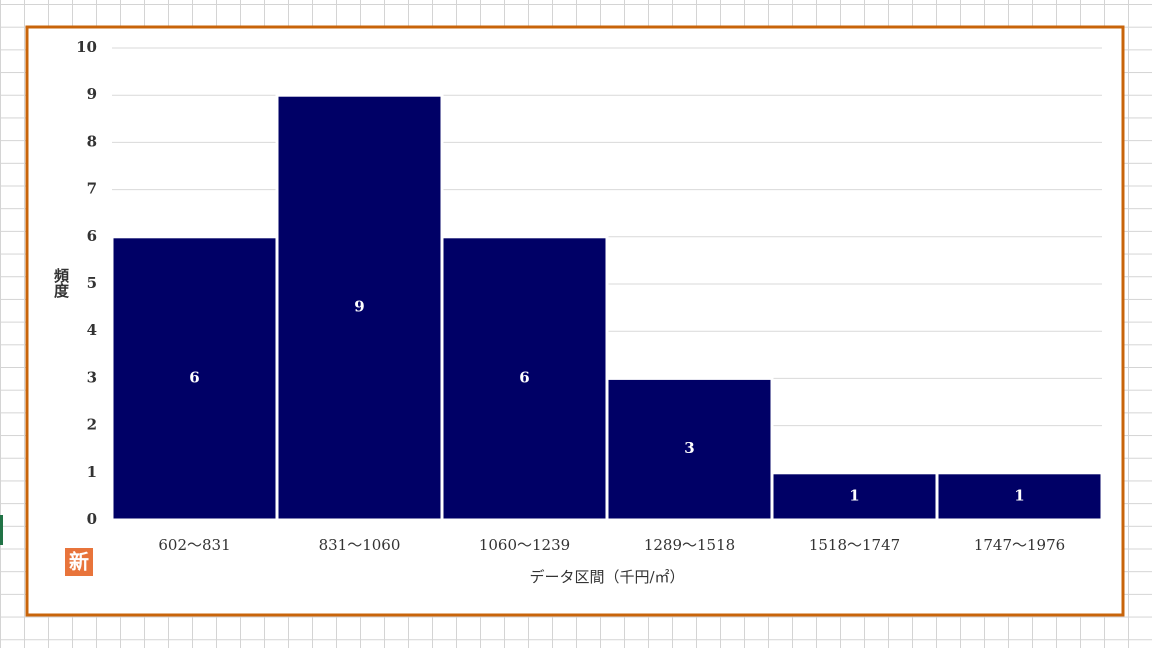  Describe the element at coordinates (689, 545) in the screenshot. I see `x-tick-label: 1289～1518` at that location.